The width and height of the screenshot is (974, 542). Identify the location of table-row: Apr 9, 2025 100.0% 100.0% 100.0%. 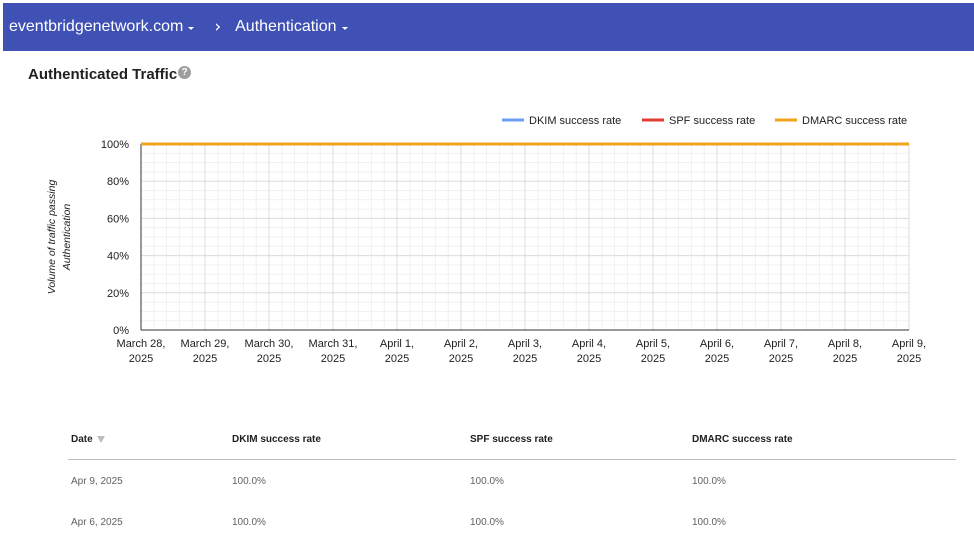
(512, 480).